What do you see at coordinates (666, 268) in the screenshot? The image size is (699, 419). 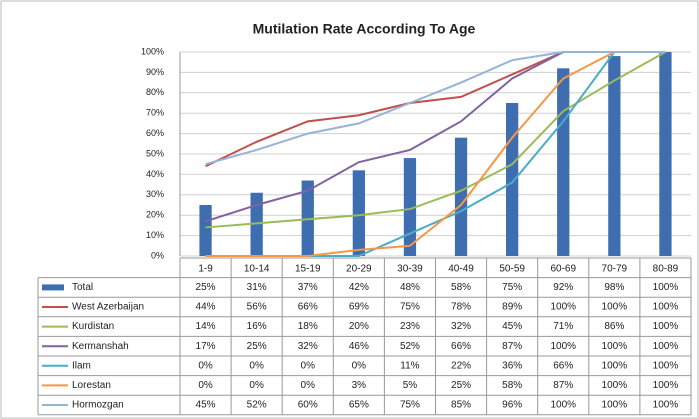 I see `x-tick-label: 80-89` at bounding box center [666, 268].